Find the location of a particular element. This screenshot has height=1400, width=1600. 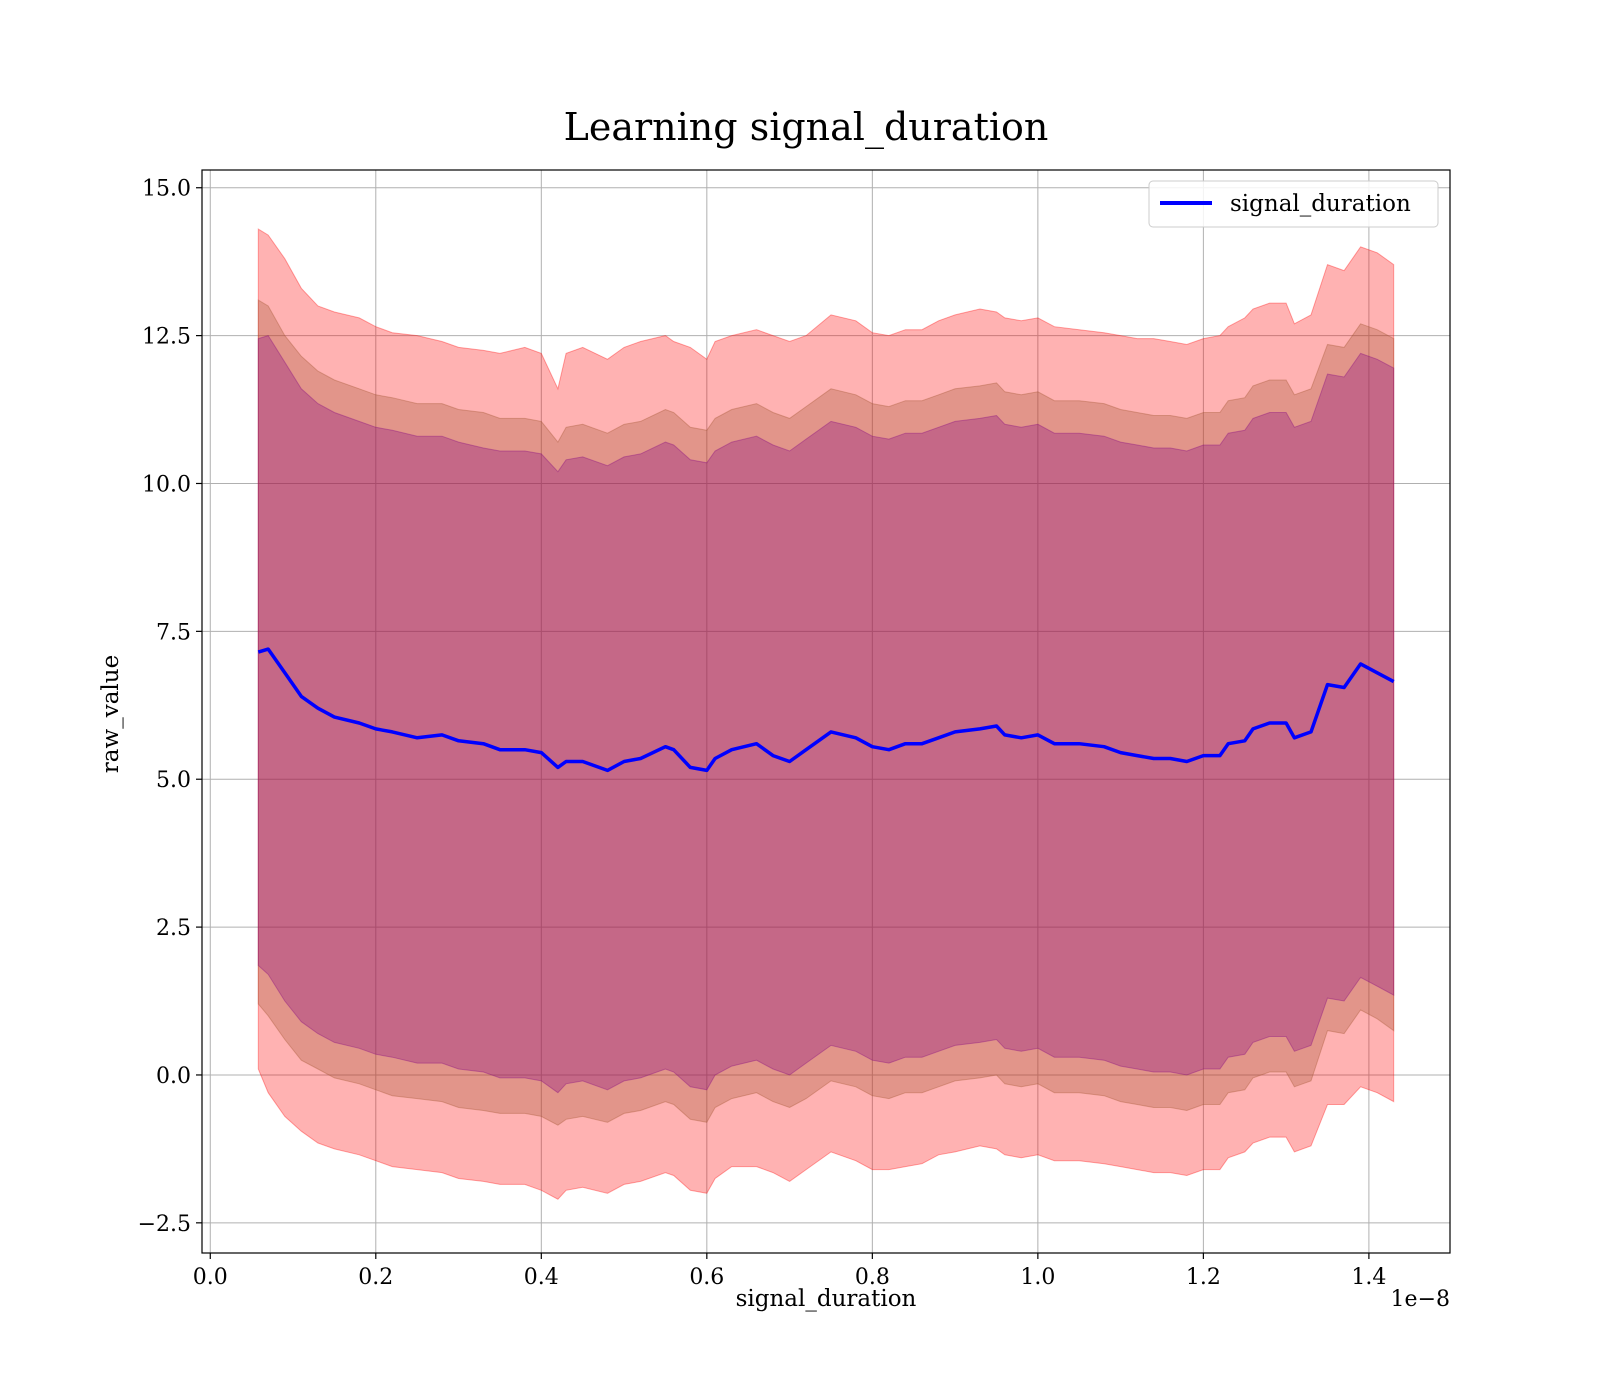

series-line-signal-duration is located at coordinates (826, 710).